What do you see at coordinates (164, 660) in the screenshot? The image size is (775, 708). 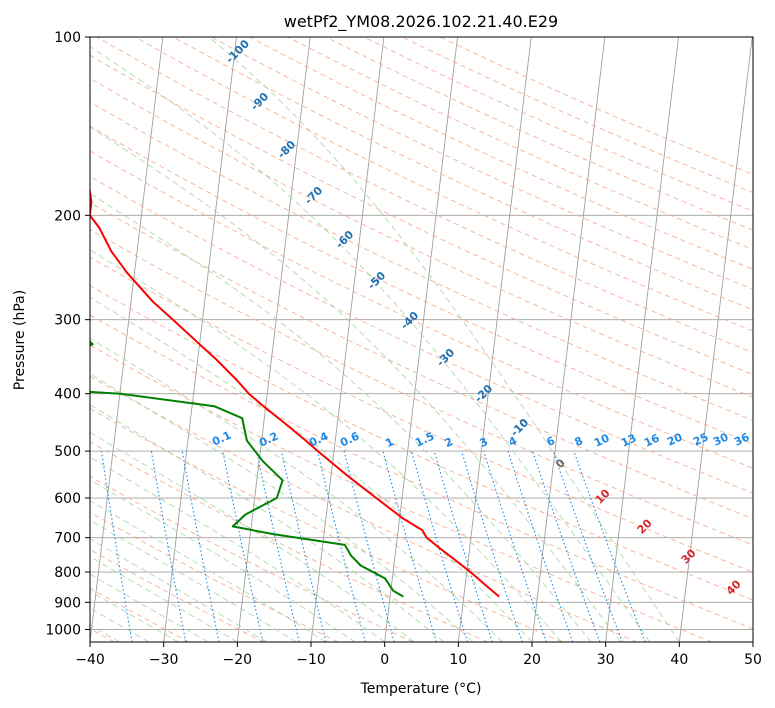 I see `x-tick-label: −30` at bounding box center [164, 660].